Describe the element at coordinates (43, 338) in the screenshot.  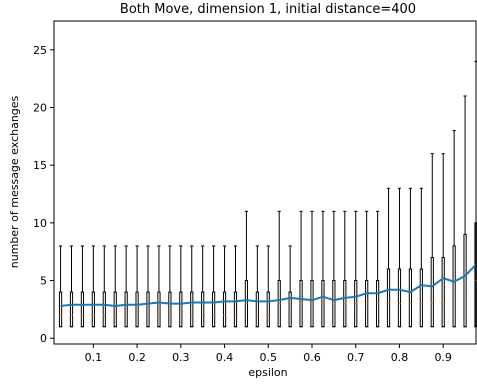
I see `y-tick-label: 0` at that location.